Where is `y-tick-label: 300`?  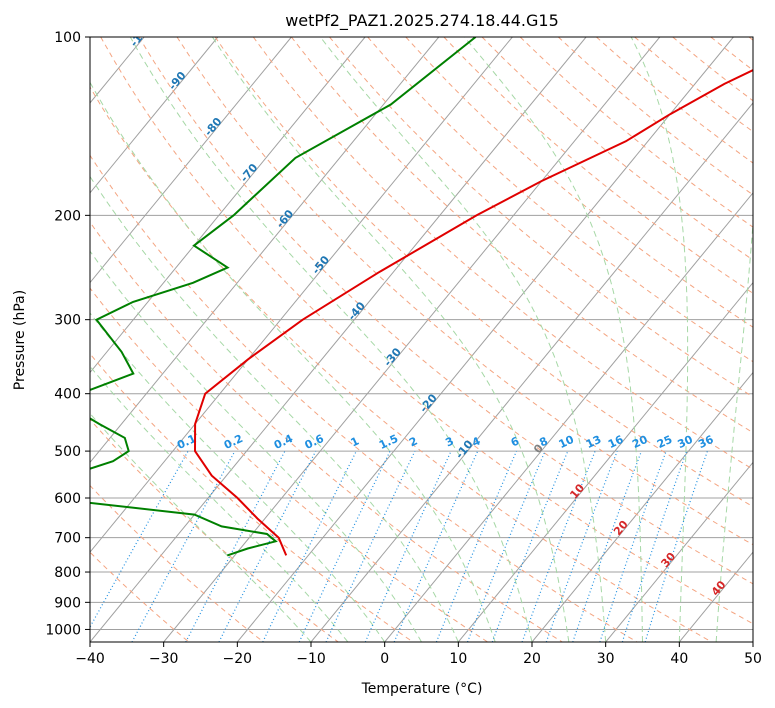
y-tick-label: 300 is located at coordinates (67, 321).